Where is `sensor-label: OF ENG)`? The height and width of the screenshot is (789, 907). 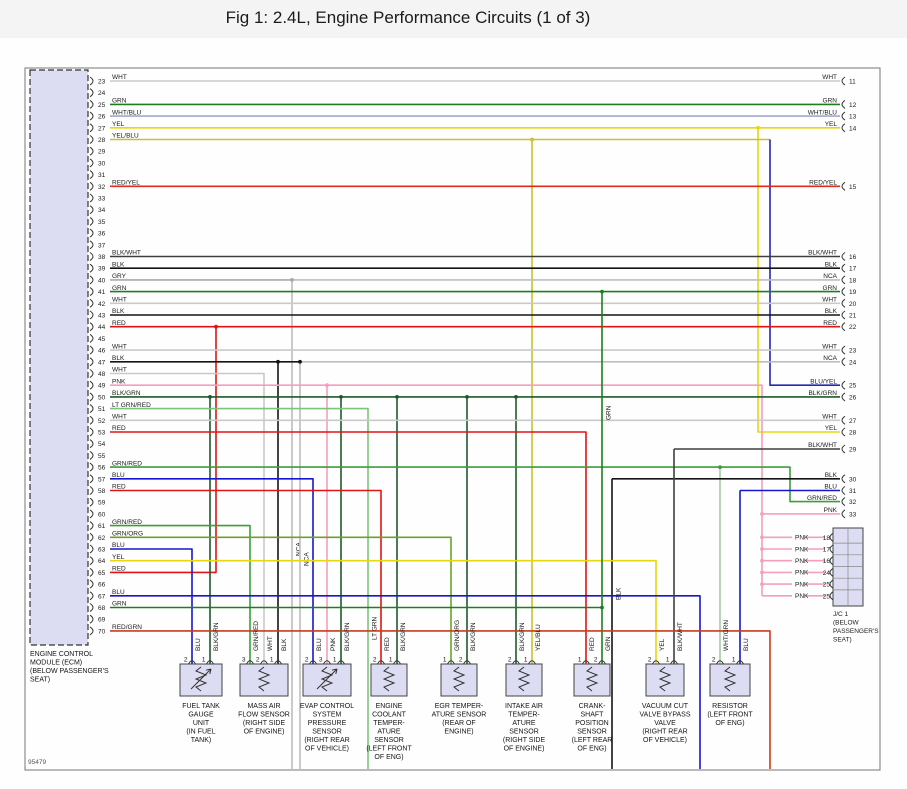 sensor-label: OF ENG) is located at coordinates (591, 749).